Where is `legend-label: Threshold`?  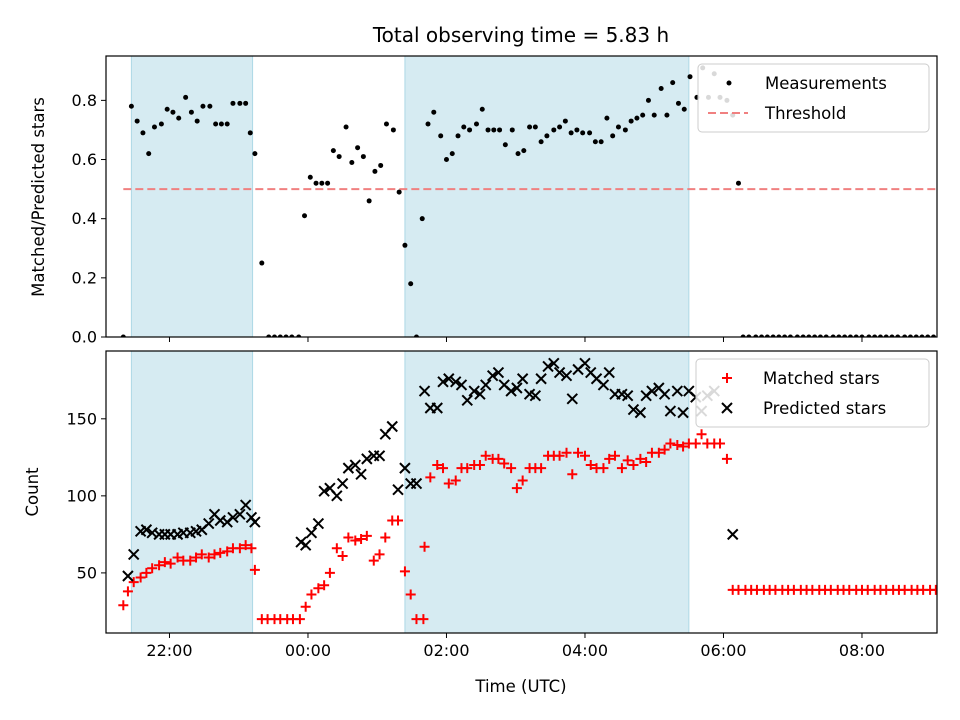 legend-label: Threshold is located at coordinates (805, 113).